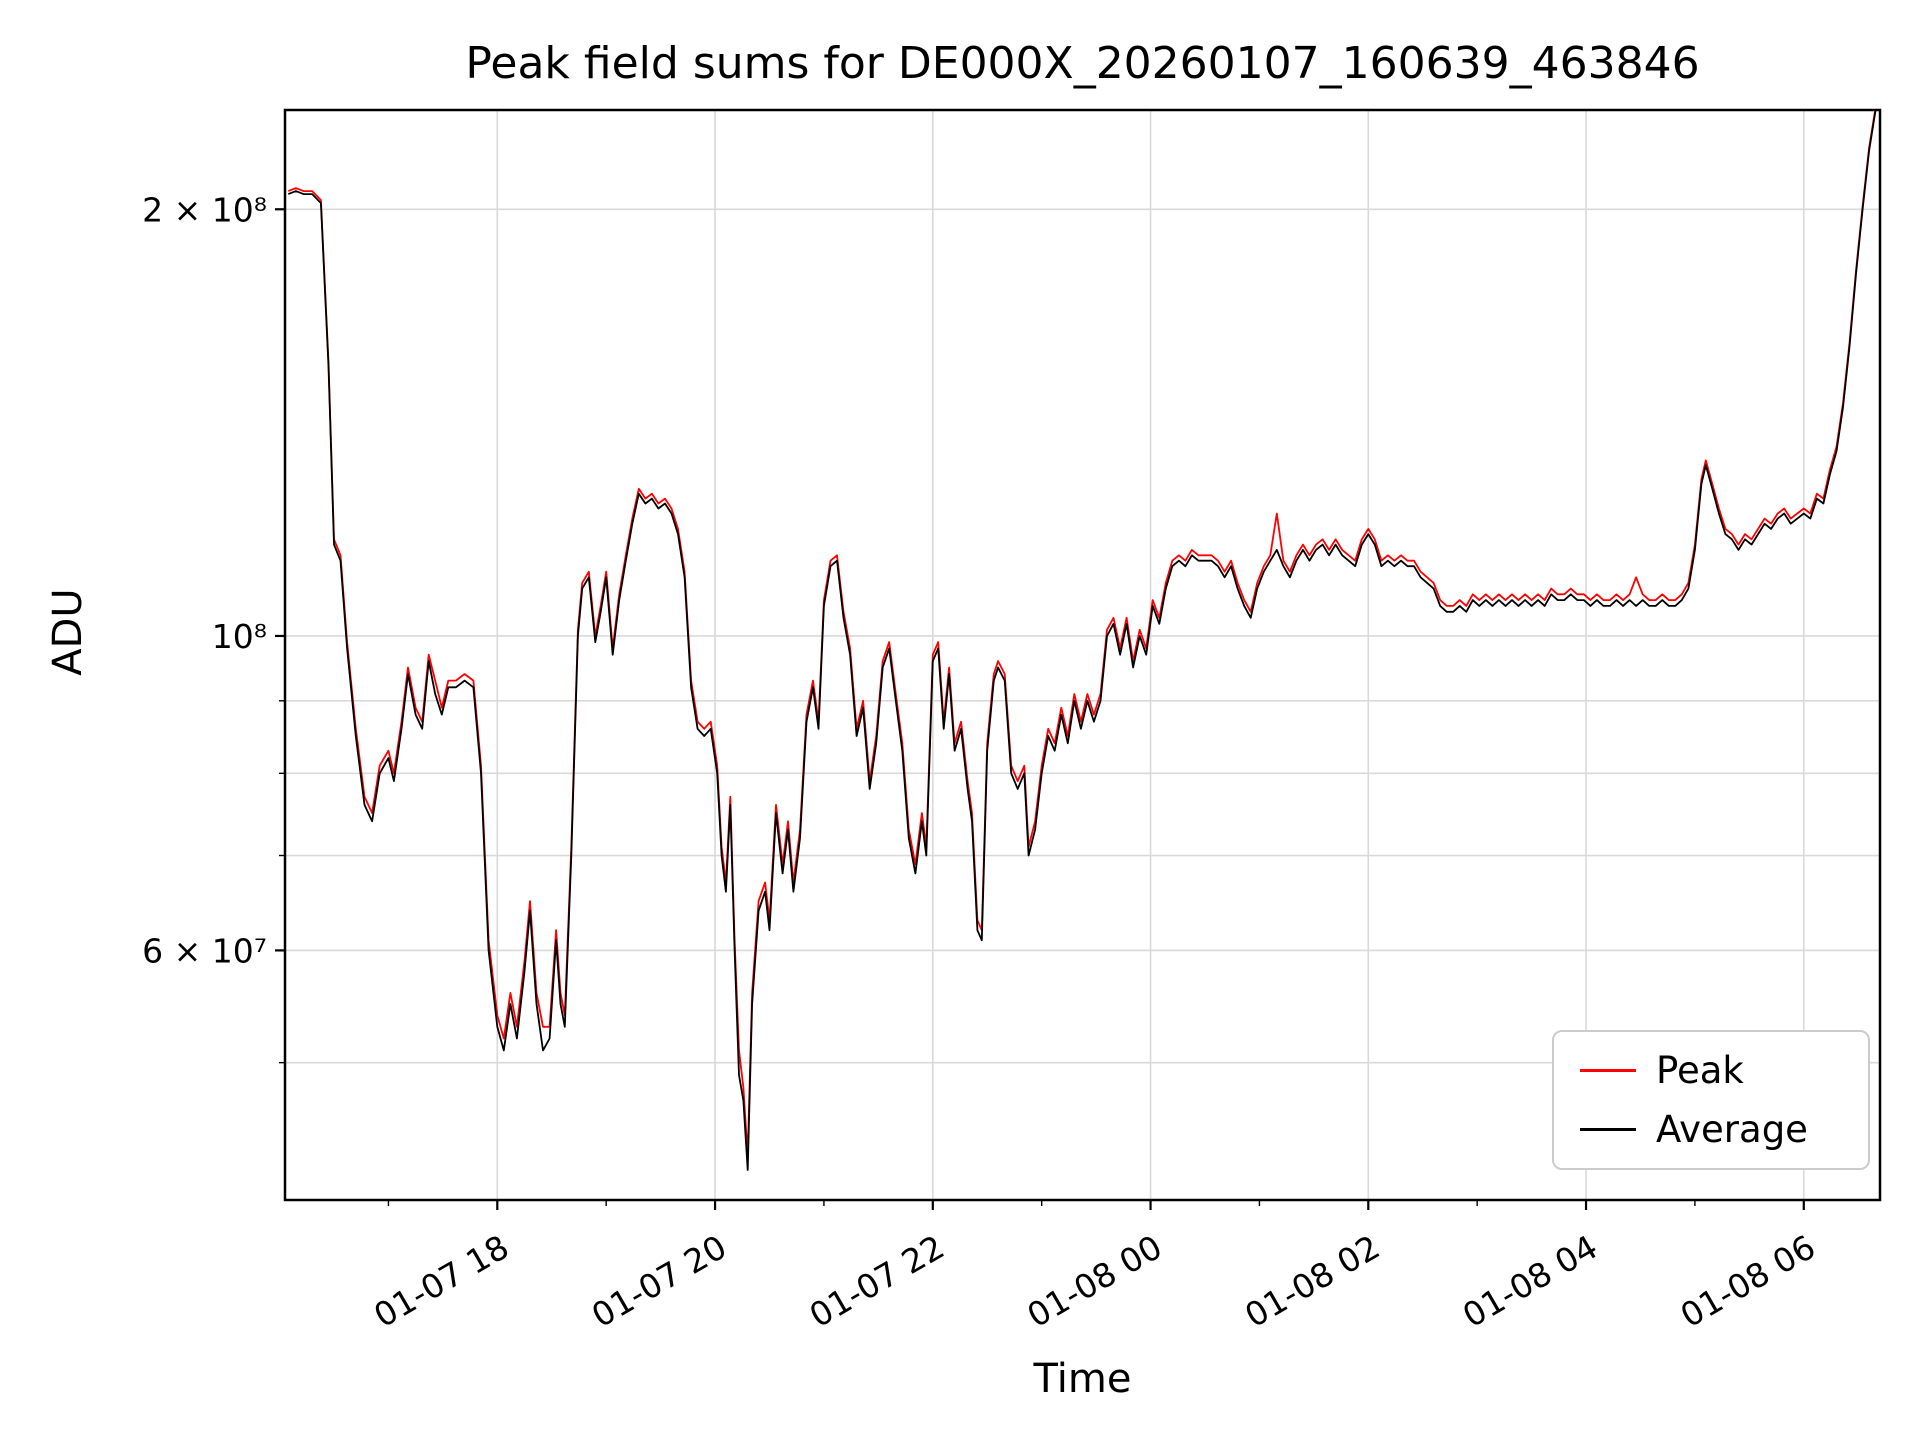 Image resolution: width=1920 pixels, height=1444 pixels. Describe the element at coordinates (68, 632) in the screenshot. I see `y-axis-label: ADU` at that location.